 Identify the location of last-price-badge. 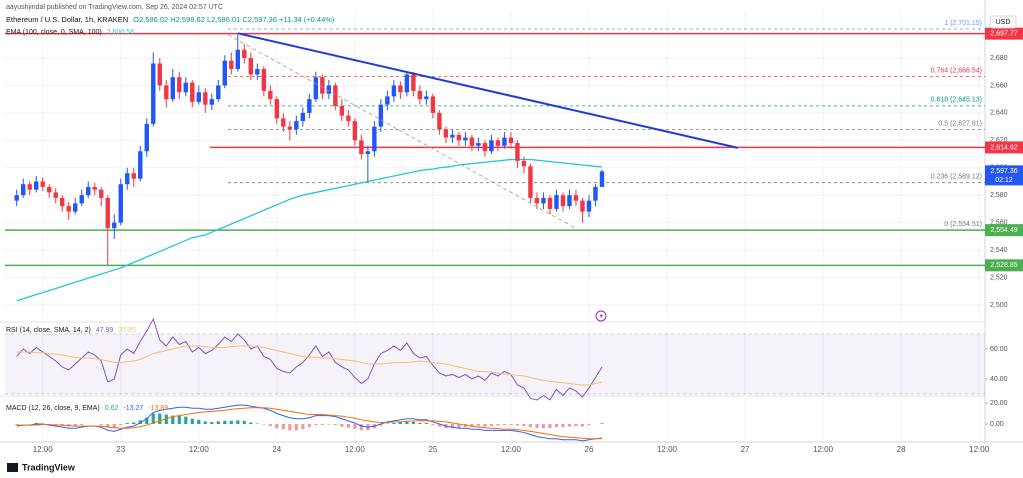
(1004, 175).